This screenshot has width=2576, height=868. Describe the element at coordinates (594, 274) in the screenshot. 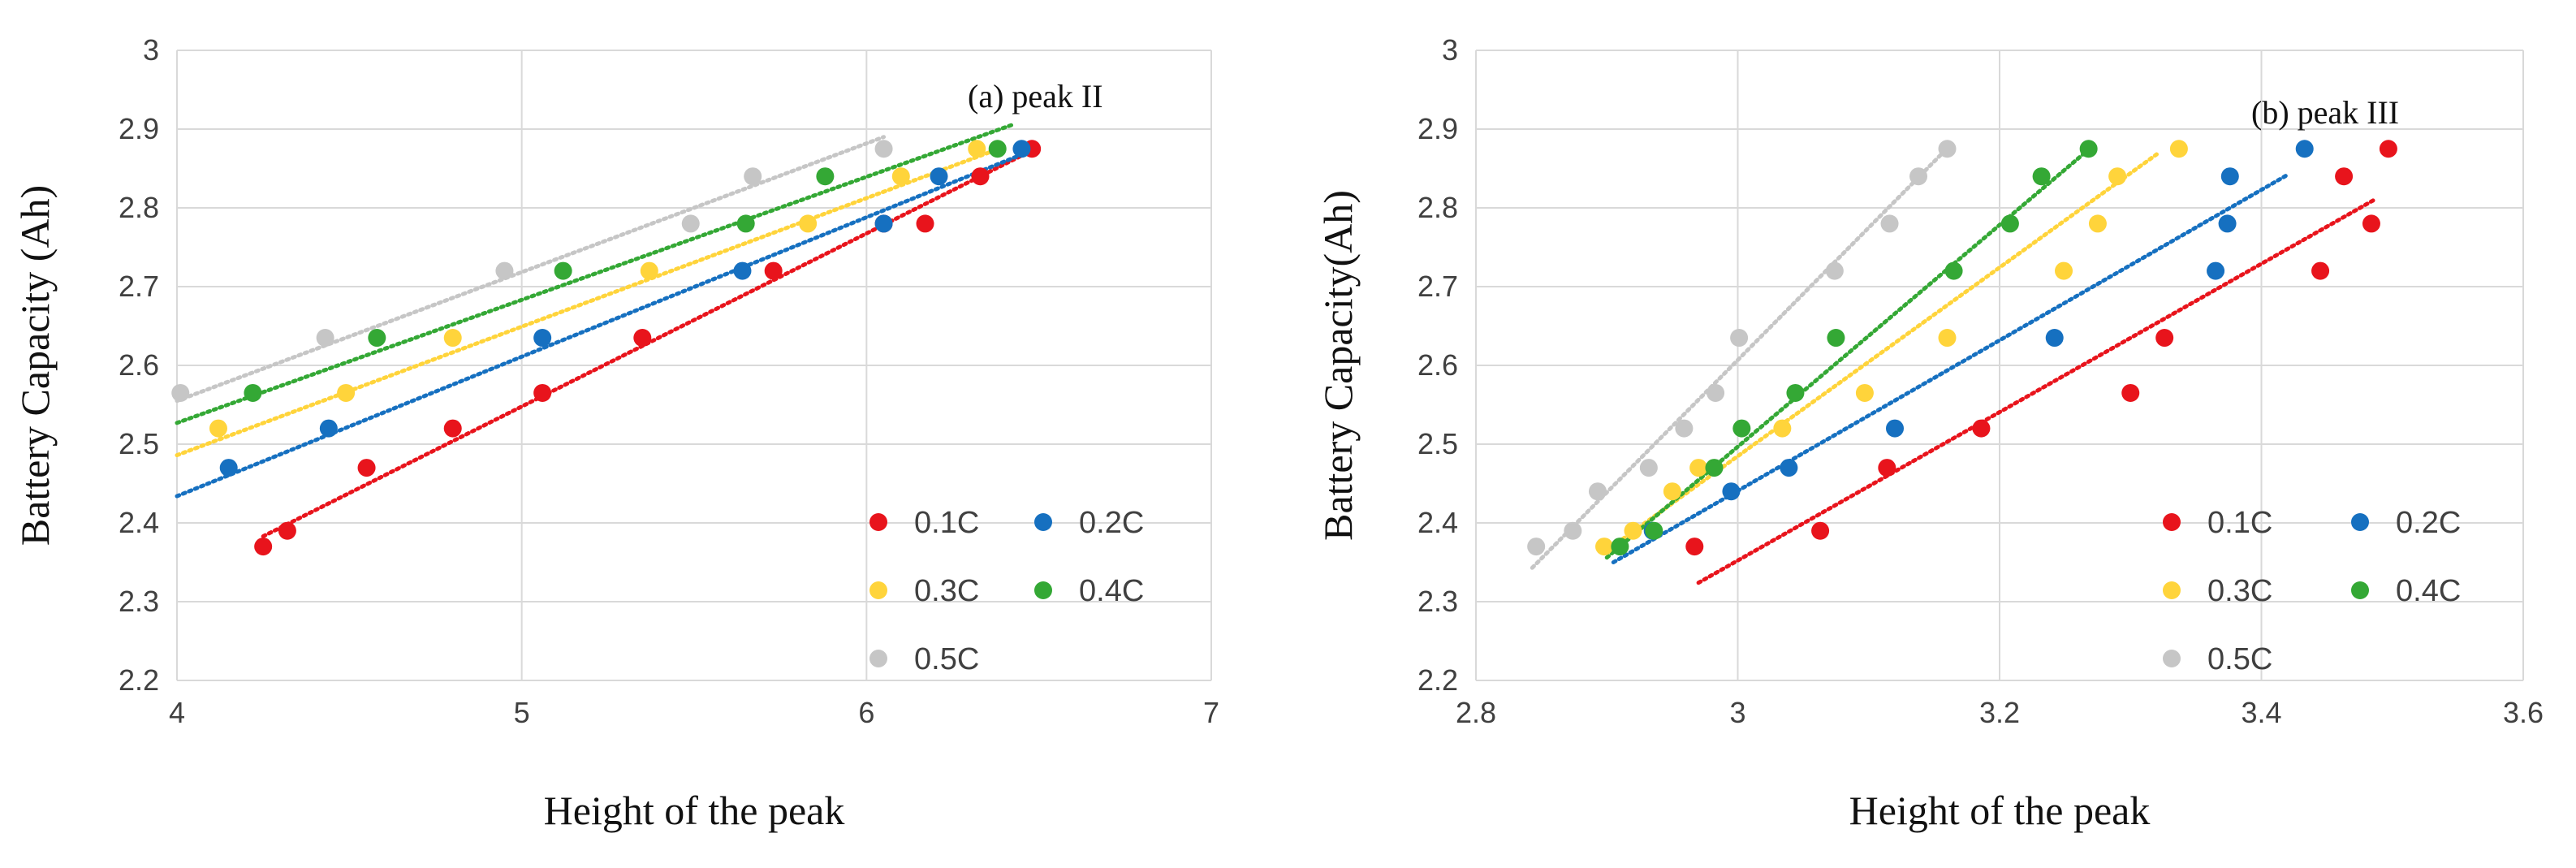

I see `trendline-0-4c` at that location.